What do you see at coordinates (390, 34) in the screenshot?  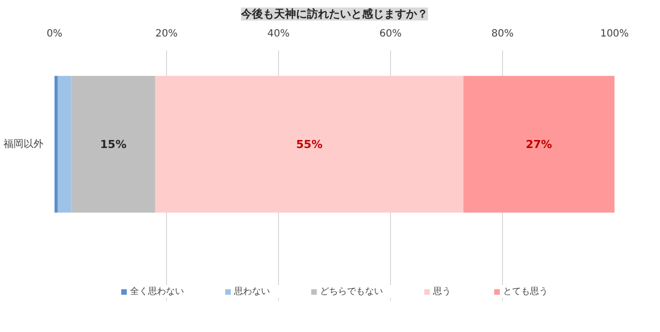 I see `x-tick-label: 60%` at bounding box center [390, 34].